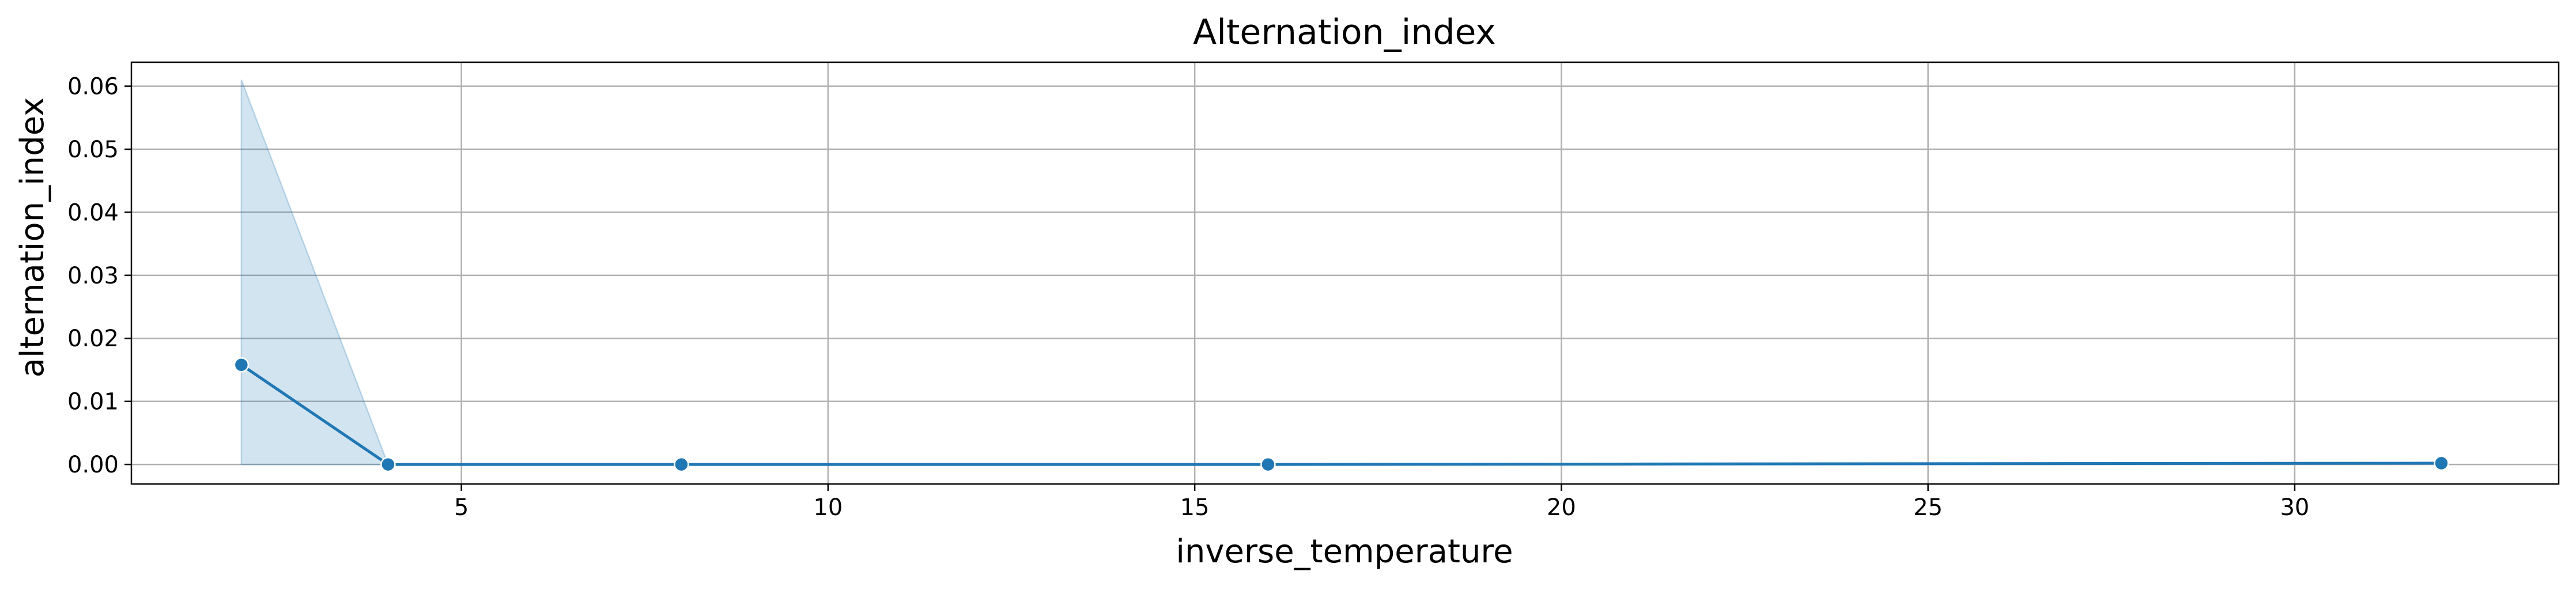 This screenshot has height=590, width=2576. I want to click on x-tick-label: 30, so click(2294, 507).